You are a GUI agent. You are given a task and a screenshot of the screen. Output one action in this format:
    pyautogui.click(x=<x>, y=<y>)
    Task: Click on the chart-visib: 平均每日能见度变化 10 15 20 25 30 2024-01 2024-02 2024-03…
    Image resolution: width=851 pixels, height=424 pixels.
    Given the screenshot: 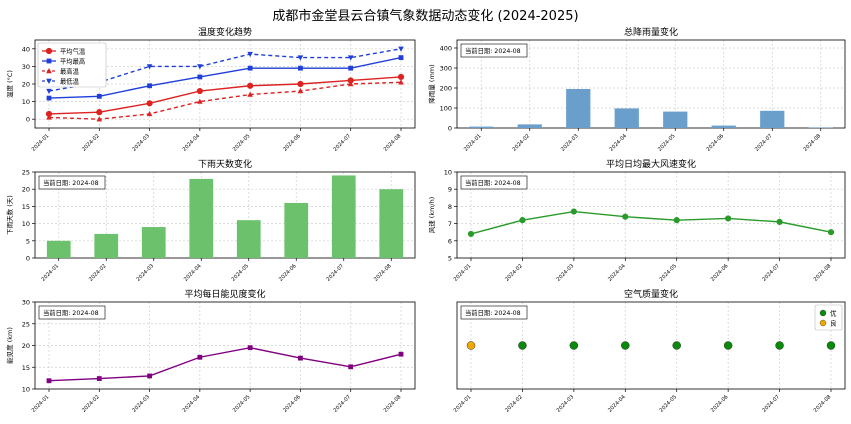 What is the action you would take?
    pyautogui.click(x=210, y=351)
    